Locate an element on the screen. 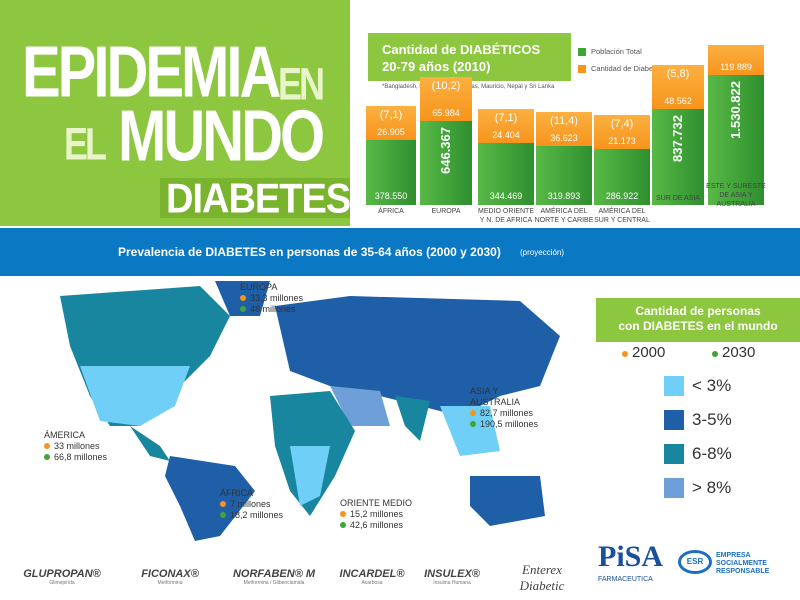  bar-pct-label: (11,4) is located at coordinates (564, 120).